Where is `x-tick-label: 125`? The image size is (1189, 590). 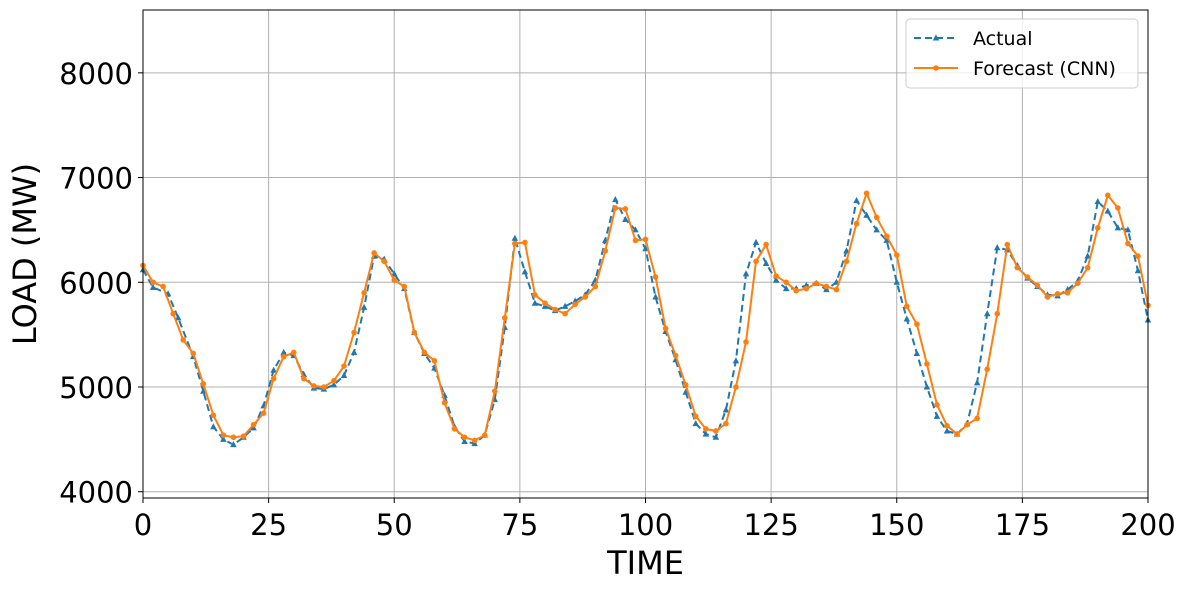 x-tick-label: 125 is located at coordinates (770, 525).